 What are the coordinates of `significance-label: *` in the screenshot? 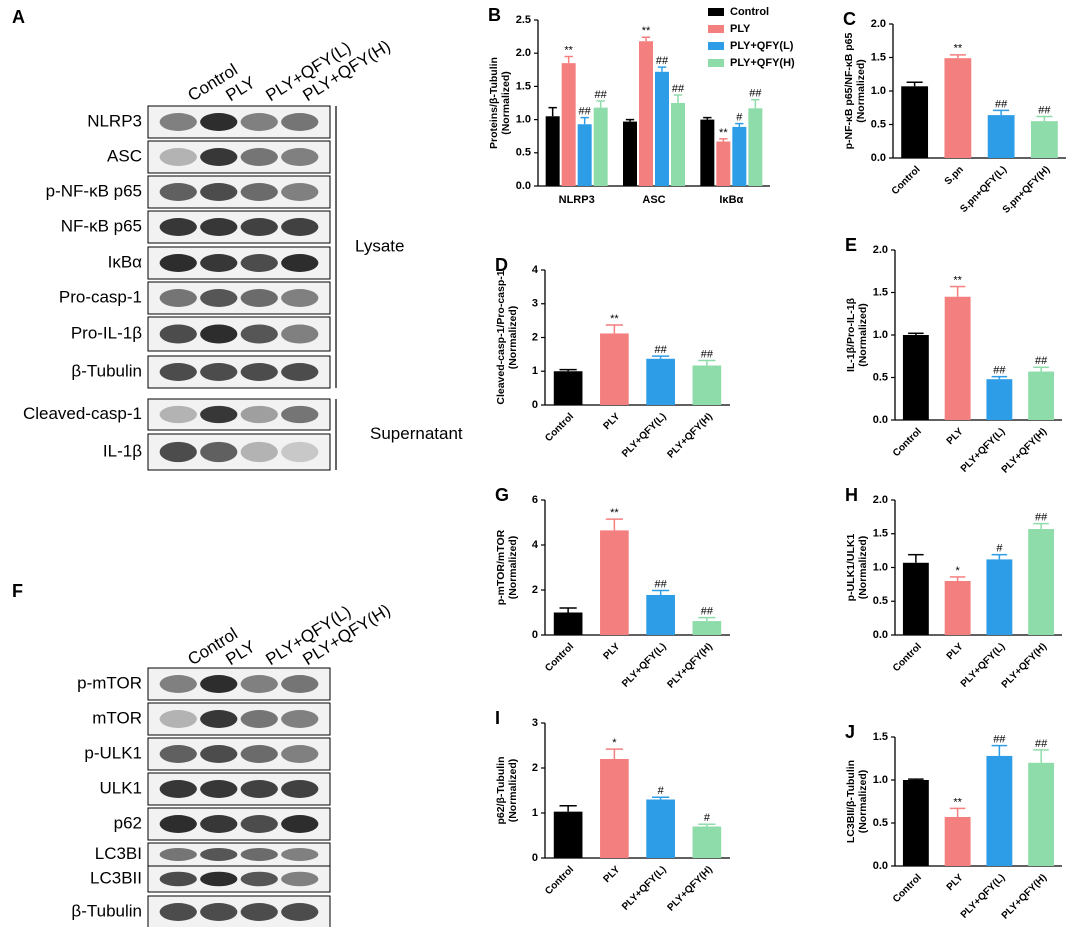 It's located at (614, 743).